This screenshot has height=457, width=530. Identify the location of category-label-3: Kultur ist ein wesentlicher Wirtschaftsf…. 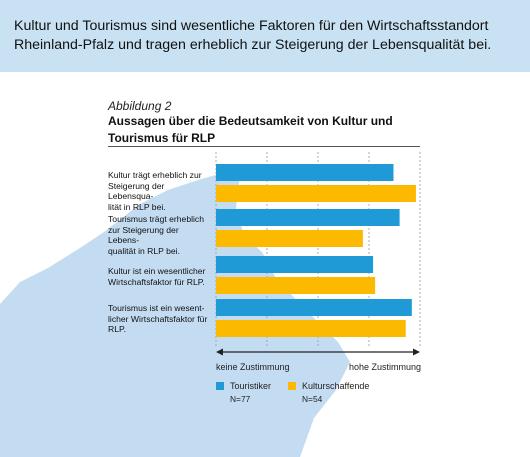
(159, 276).